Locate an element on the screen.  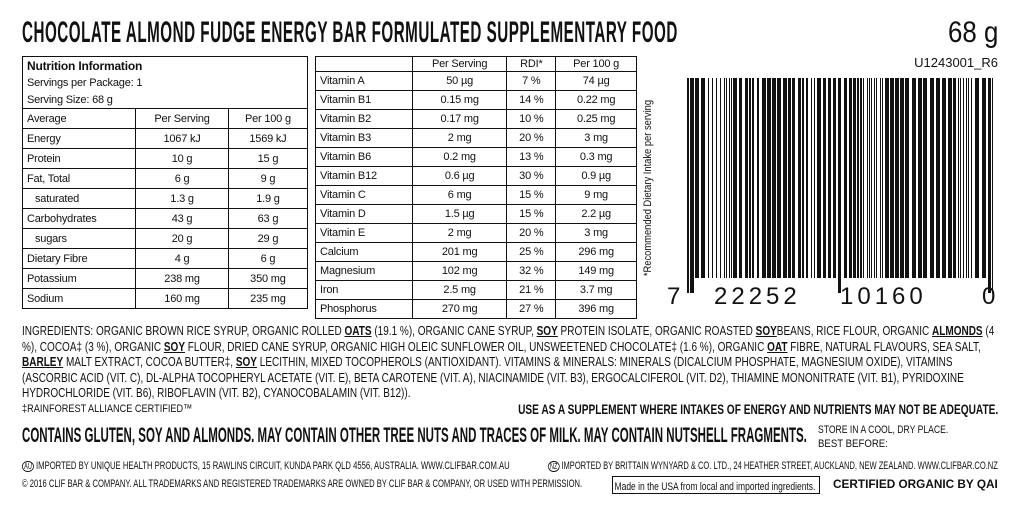
nutrition-row: Carbohydrates 43 g 63 g is located at coordinates (165, 218).